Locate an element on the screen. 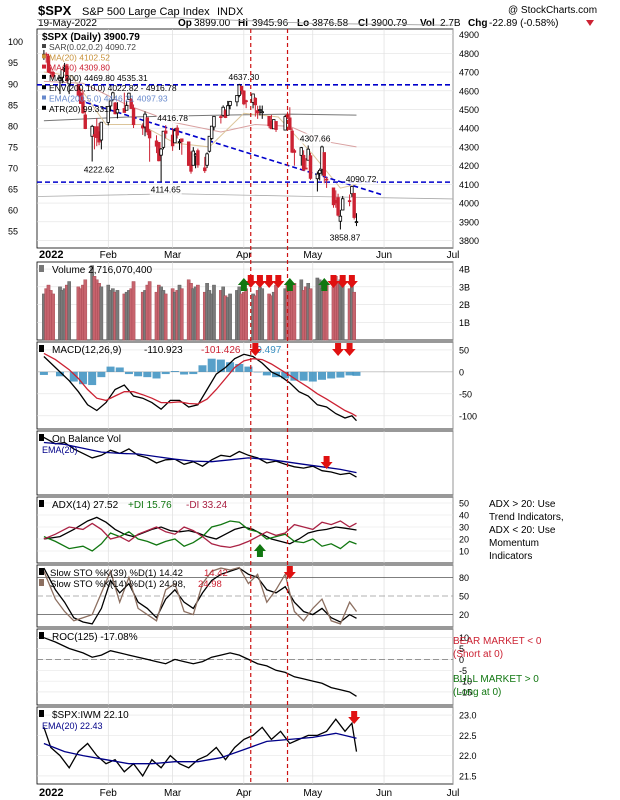  price-annotation: 4637.30 is located at coordinates (243, 77).